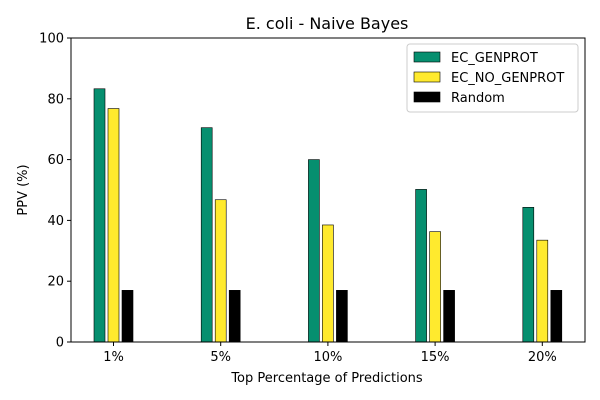 Image resolution: width=600 pixels, height=400 pixels. Describe the element at coordinates (220, 357) in the screenshot. I see `x-tick-label: 5%` at that location.